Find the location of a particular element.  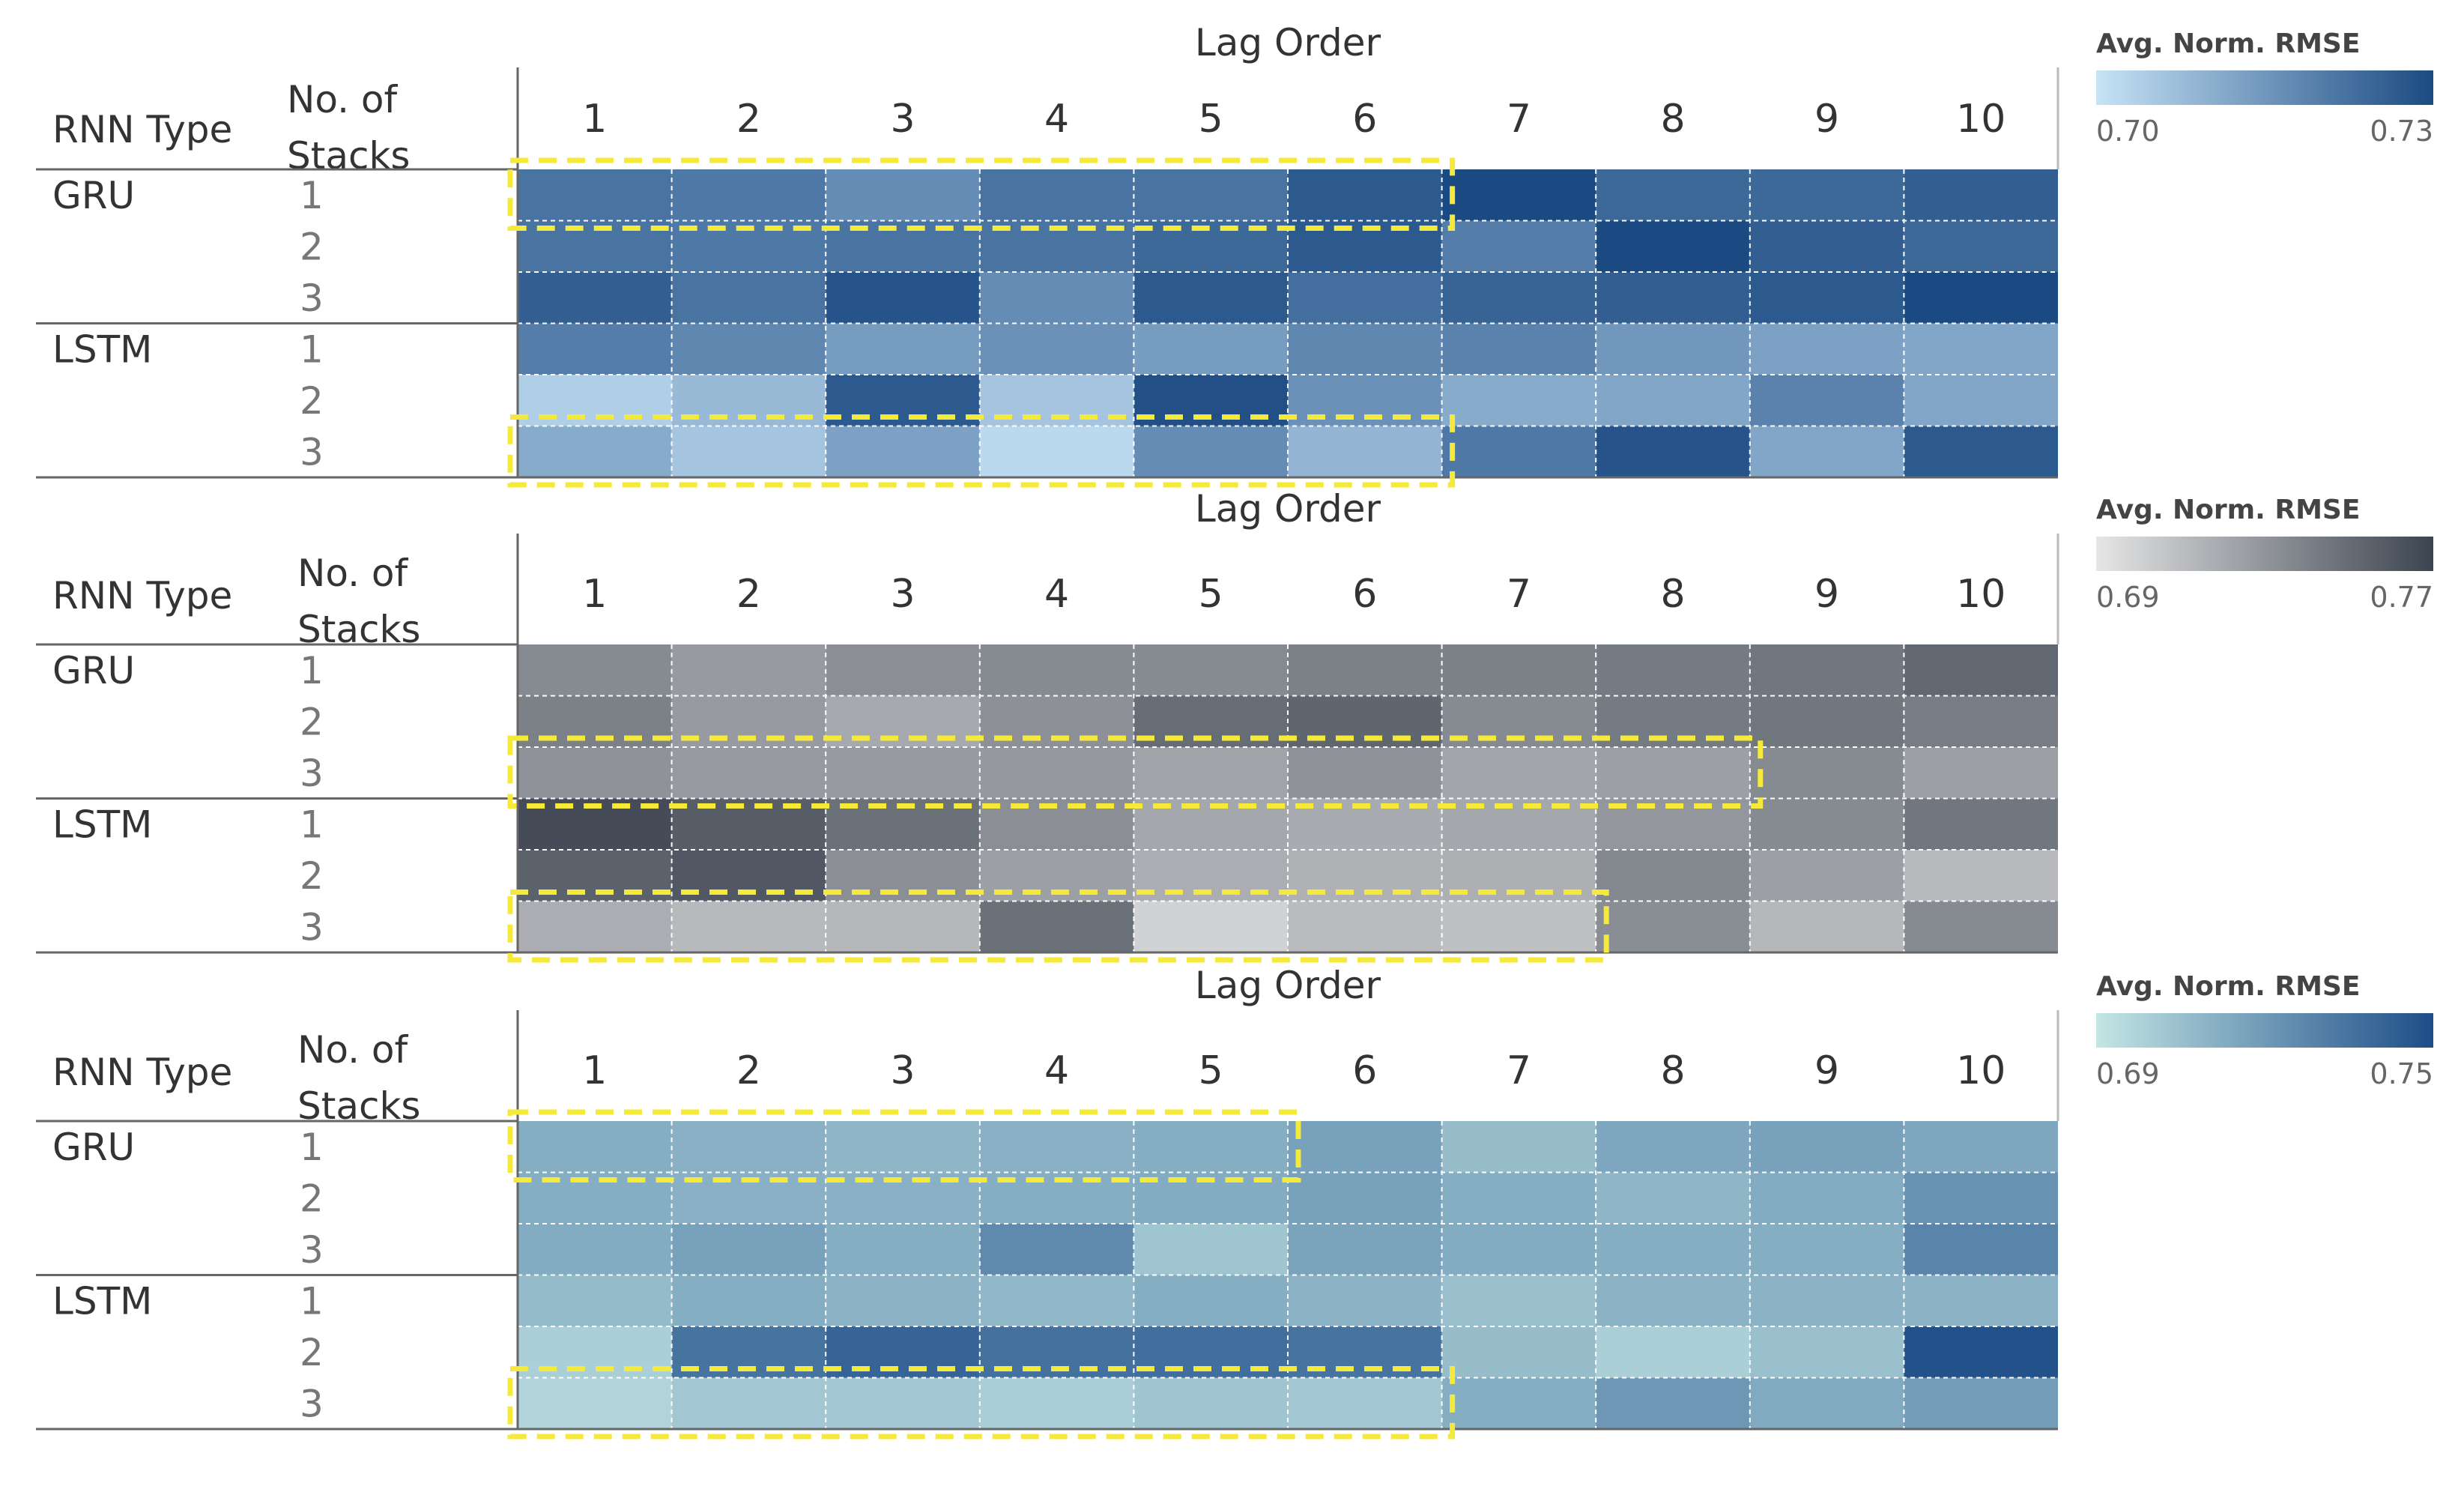

legend-max-label: 0.77 is located at coordinates (2401, 597).